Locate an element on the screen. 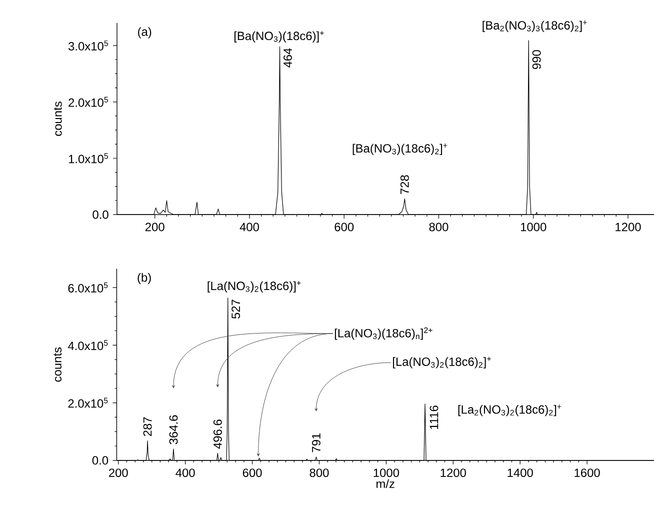 The width and height of the screenshot is (654, 509). y-tick-label: 4.0x10$^{5}$ is located at coordinates (88, 345).